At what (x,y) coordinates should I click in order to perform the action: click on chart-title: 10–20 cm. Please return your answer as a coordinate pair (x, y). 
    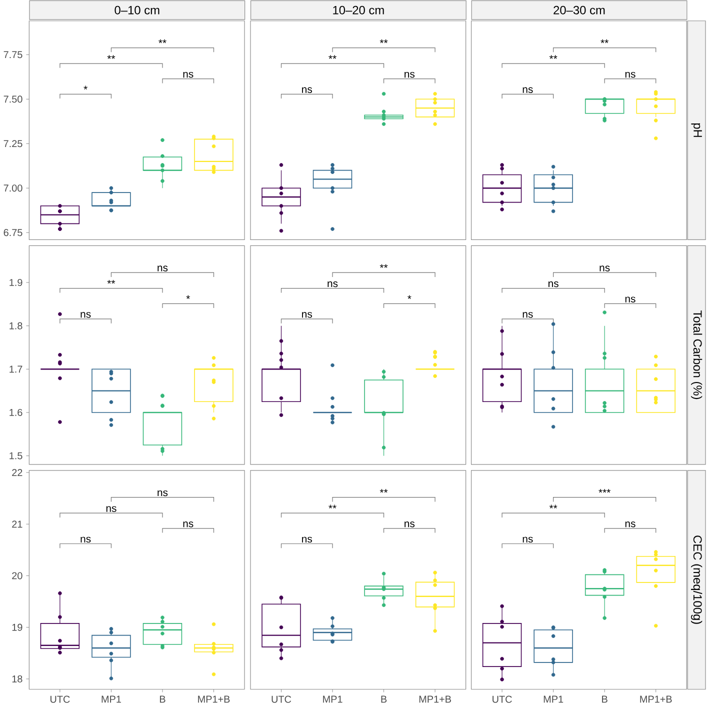
    Looking at the image, I should click on (358, 10).